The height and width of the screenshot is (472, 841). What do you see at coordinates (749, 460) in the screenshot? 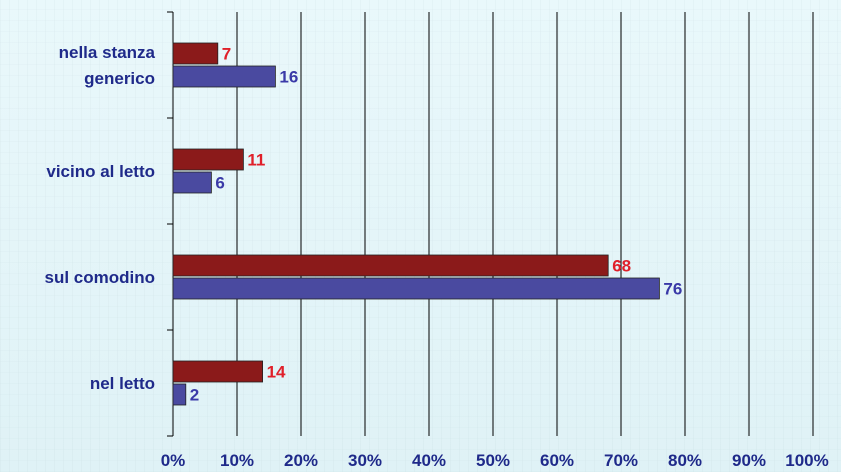
I see `x-tick-label-90: 90%` at bounding box center [749, 460].